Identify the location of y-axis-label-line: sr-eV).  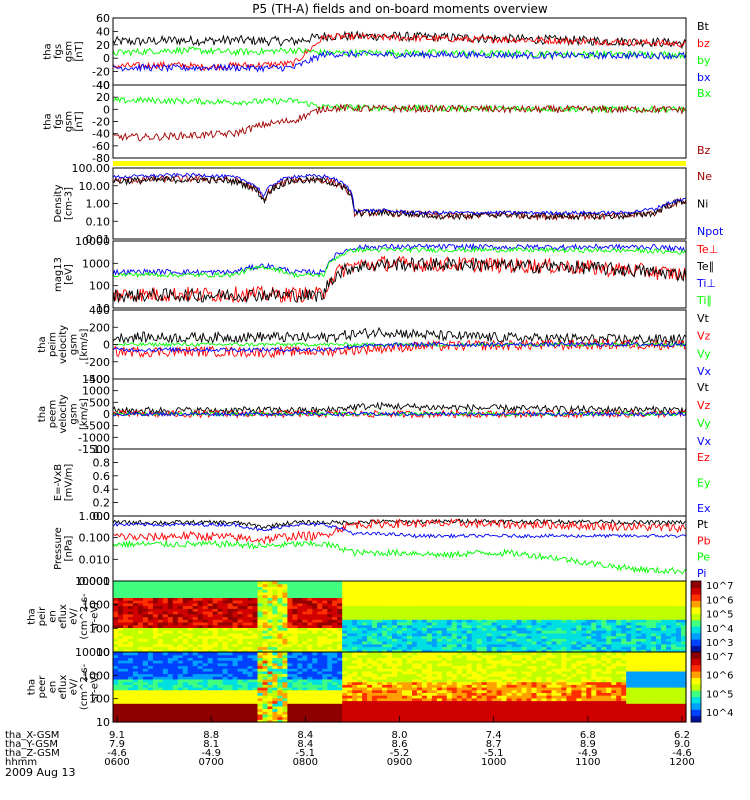
(95, 616).